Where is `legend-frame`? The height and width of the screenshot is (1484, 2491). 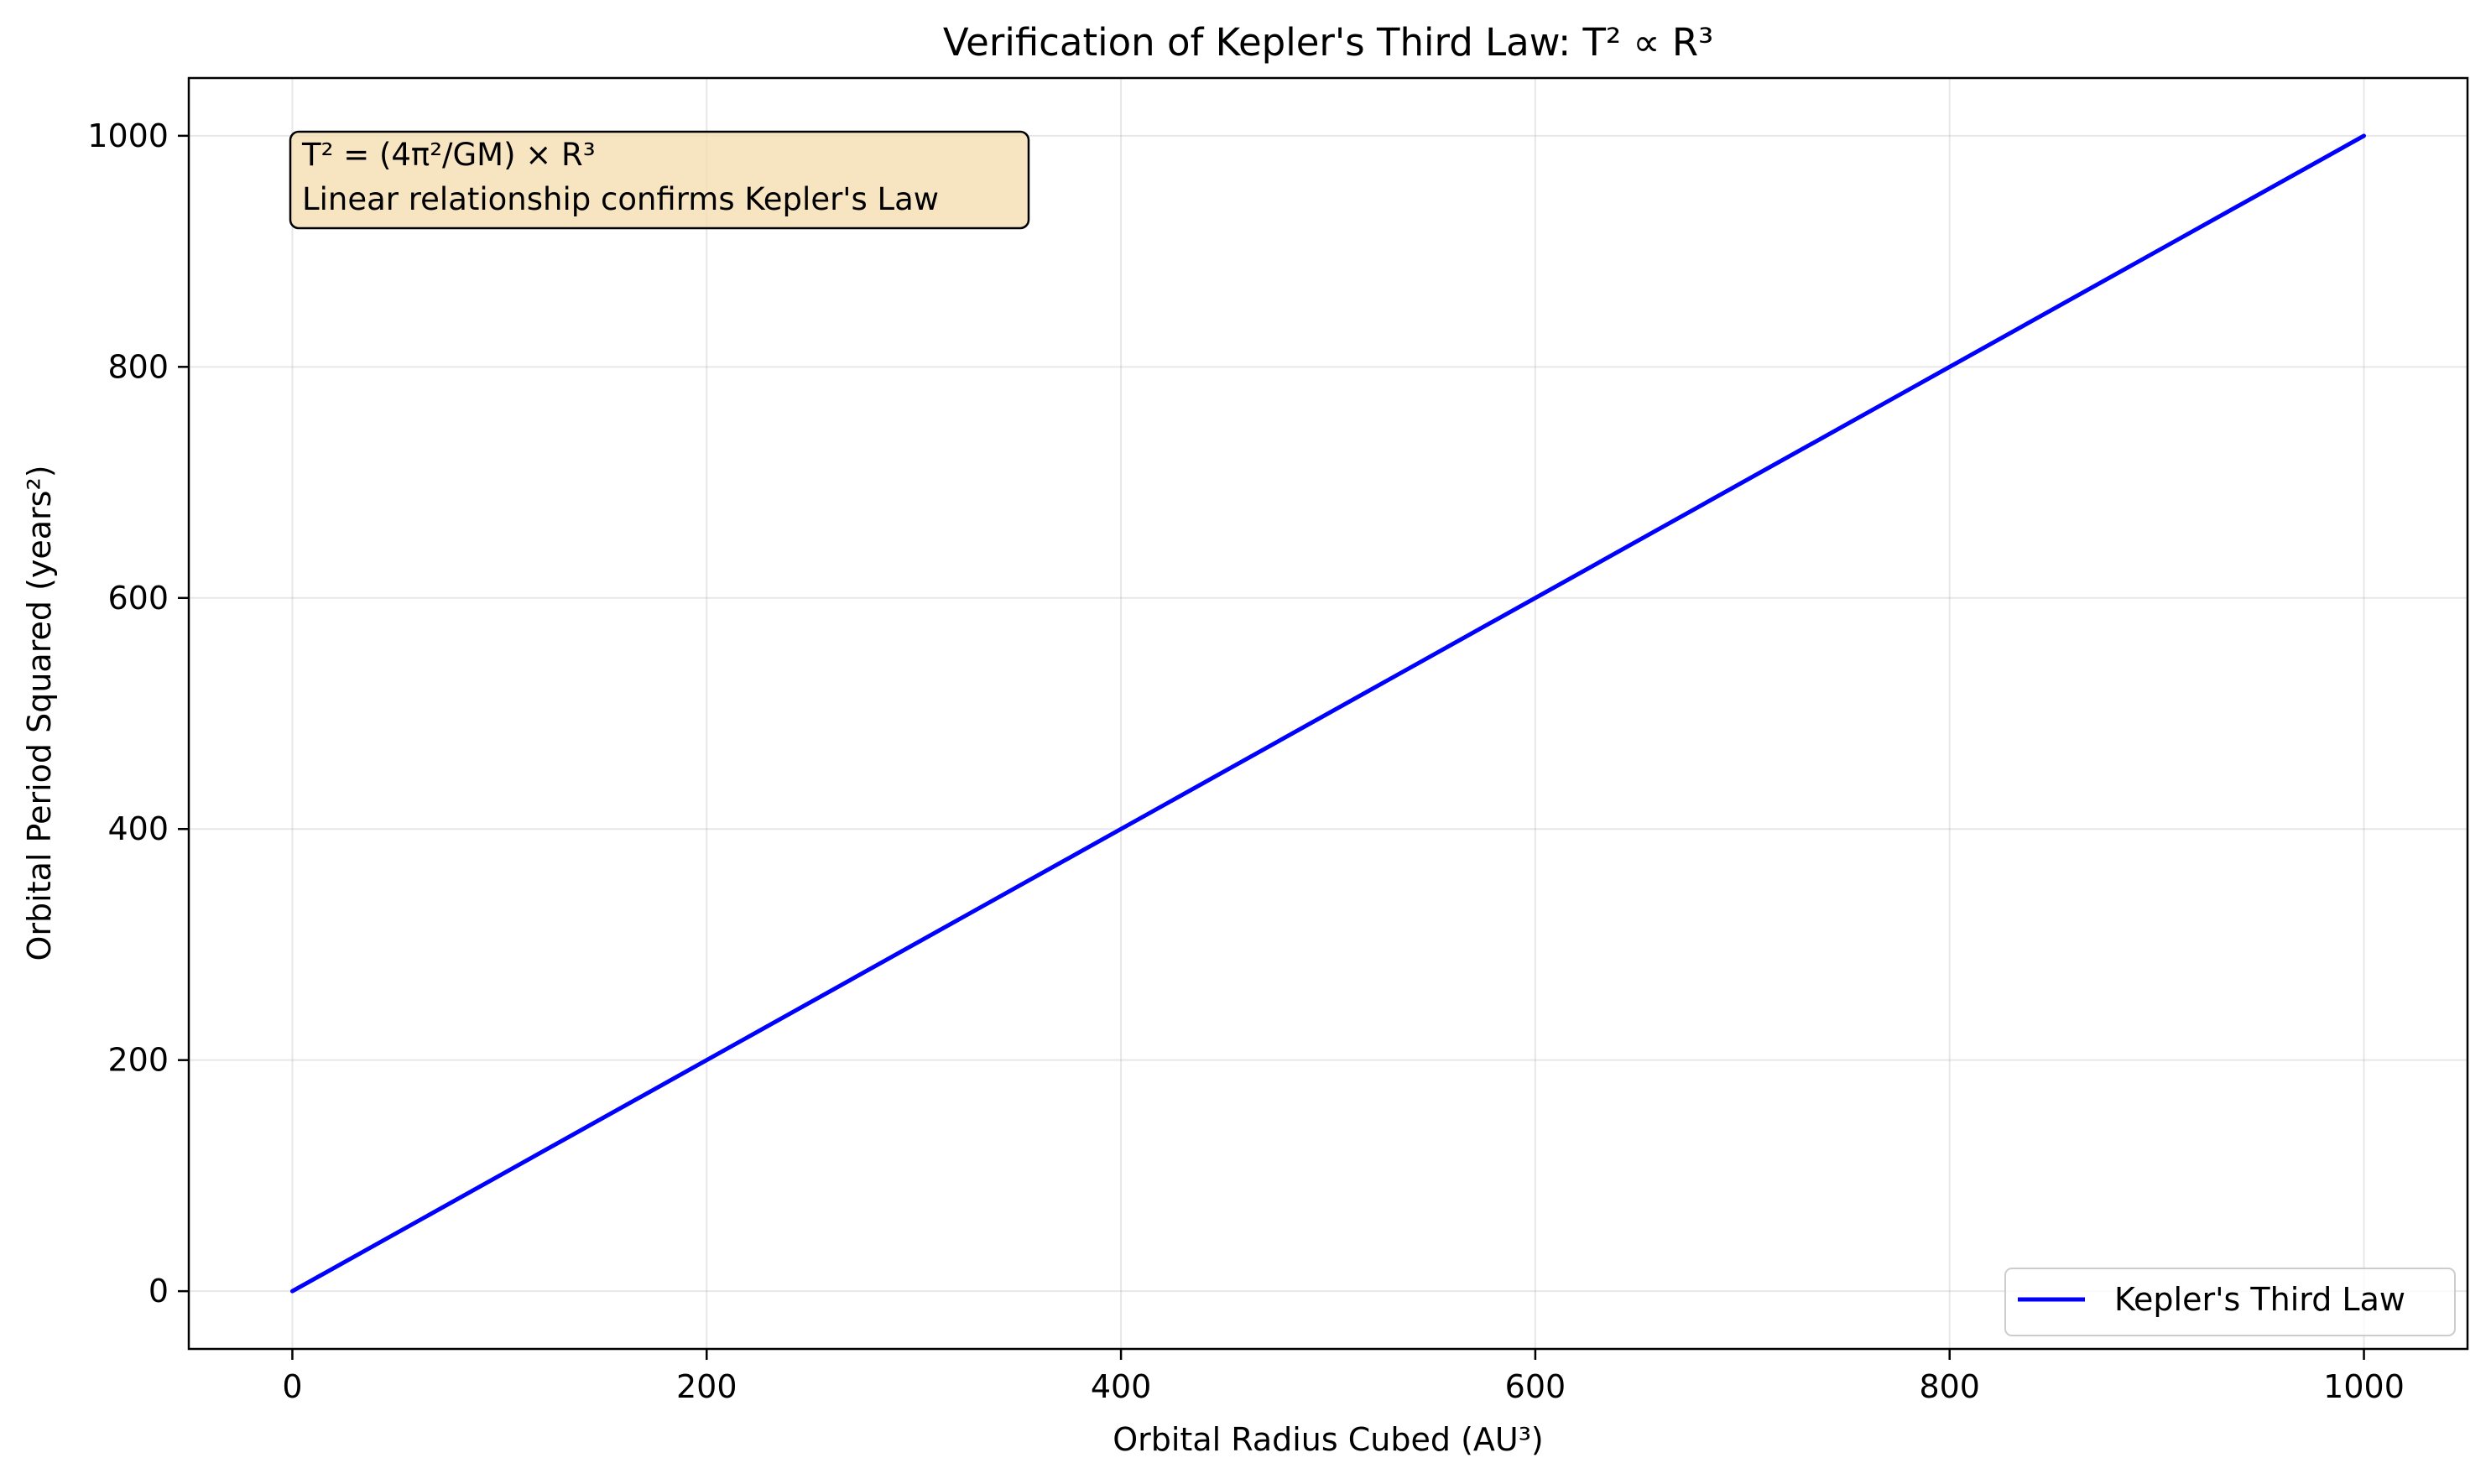
legend-frame is located at coordinates (2230, 1302).